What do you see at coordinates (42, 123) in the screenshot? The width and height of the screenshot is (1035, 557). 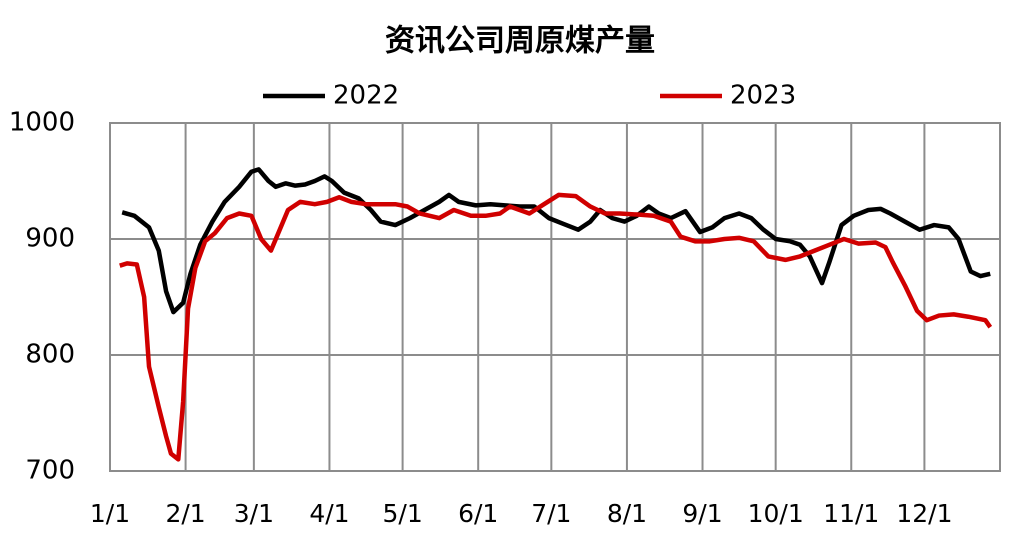 I see `y-tick-label: 1000` at bounding box center [42, 123].